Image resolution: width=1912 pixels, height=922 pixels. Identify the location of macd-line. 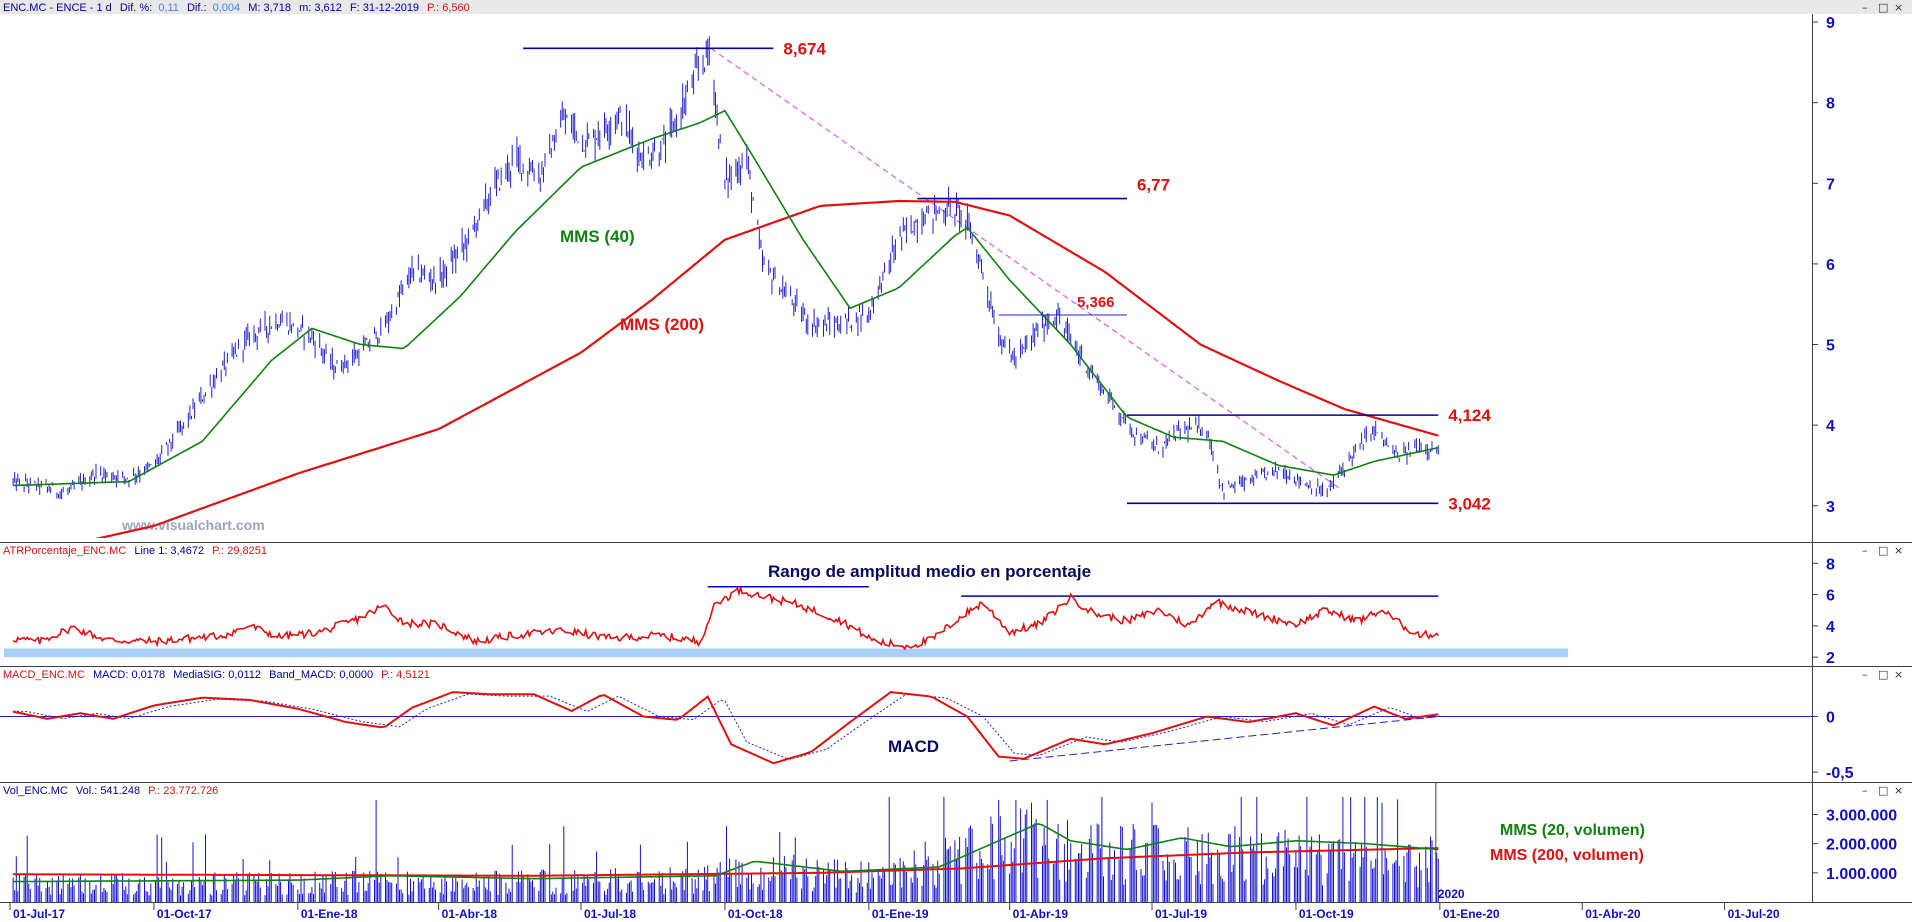
(725, 728).